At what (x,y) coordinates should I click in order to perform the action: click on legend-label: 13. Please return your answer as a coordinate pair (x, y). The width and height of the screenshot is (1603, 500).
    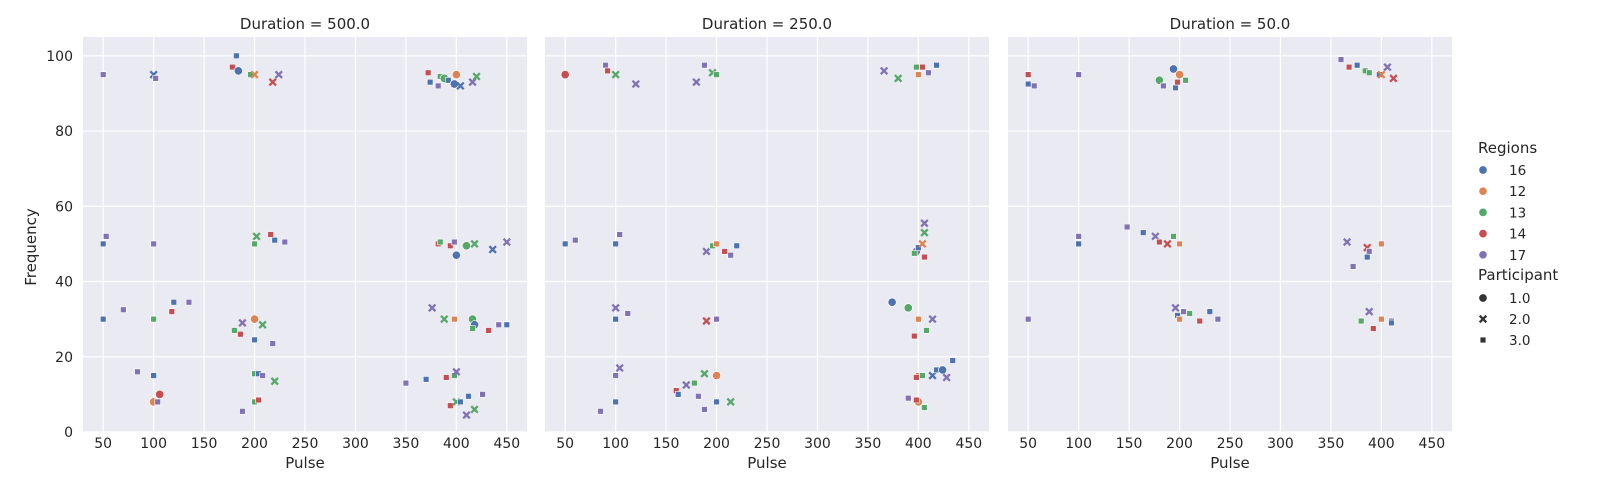
    Looking at the image, I should click on (1517, 213).